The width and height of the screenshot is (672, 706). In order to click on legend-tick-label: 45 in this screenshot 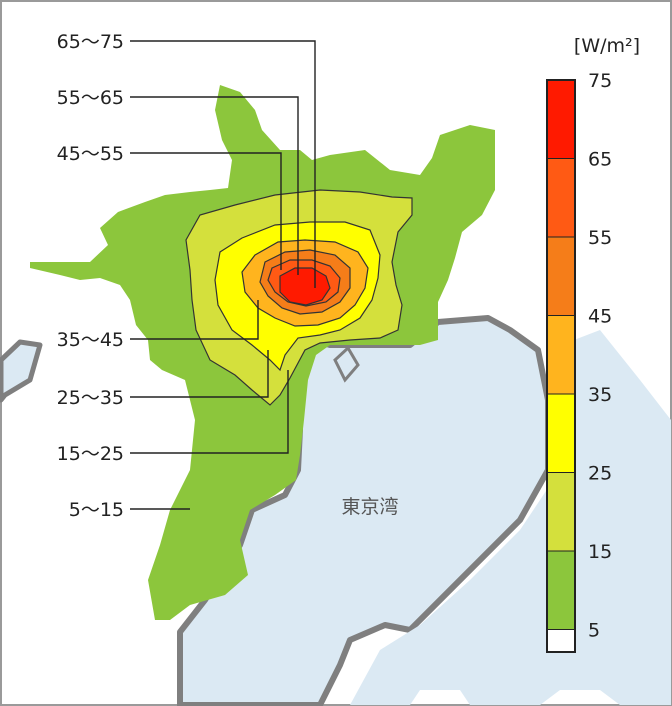, I will do `click(600, 317)`.